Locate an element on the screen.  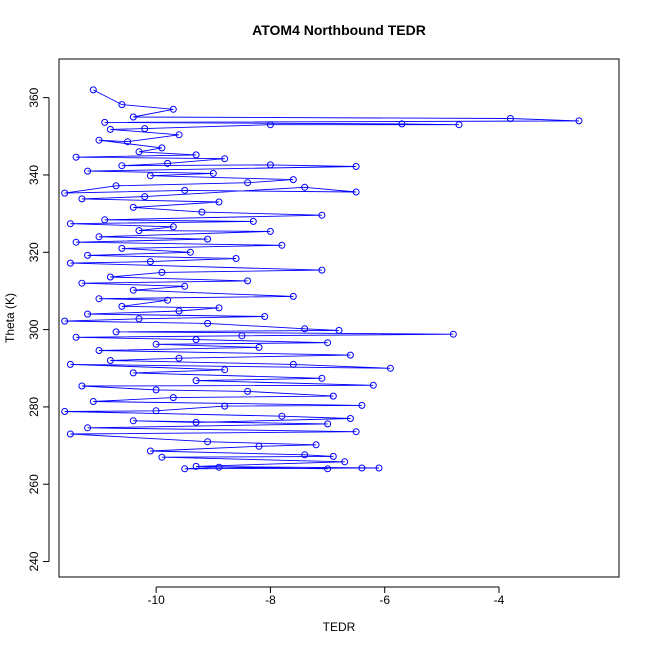
y-tick-label: 300 is located at coordinates (34, 329).